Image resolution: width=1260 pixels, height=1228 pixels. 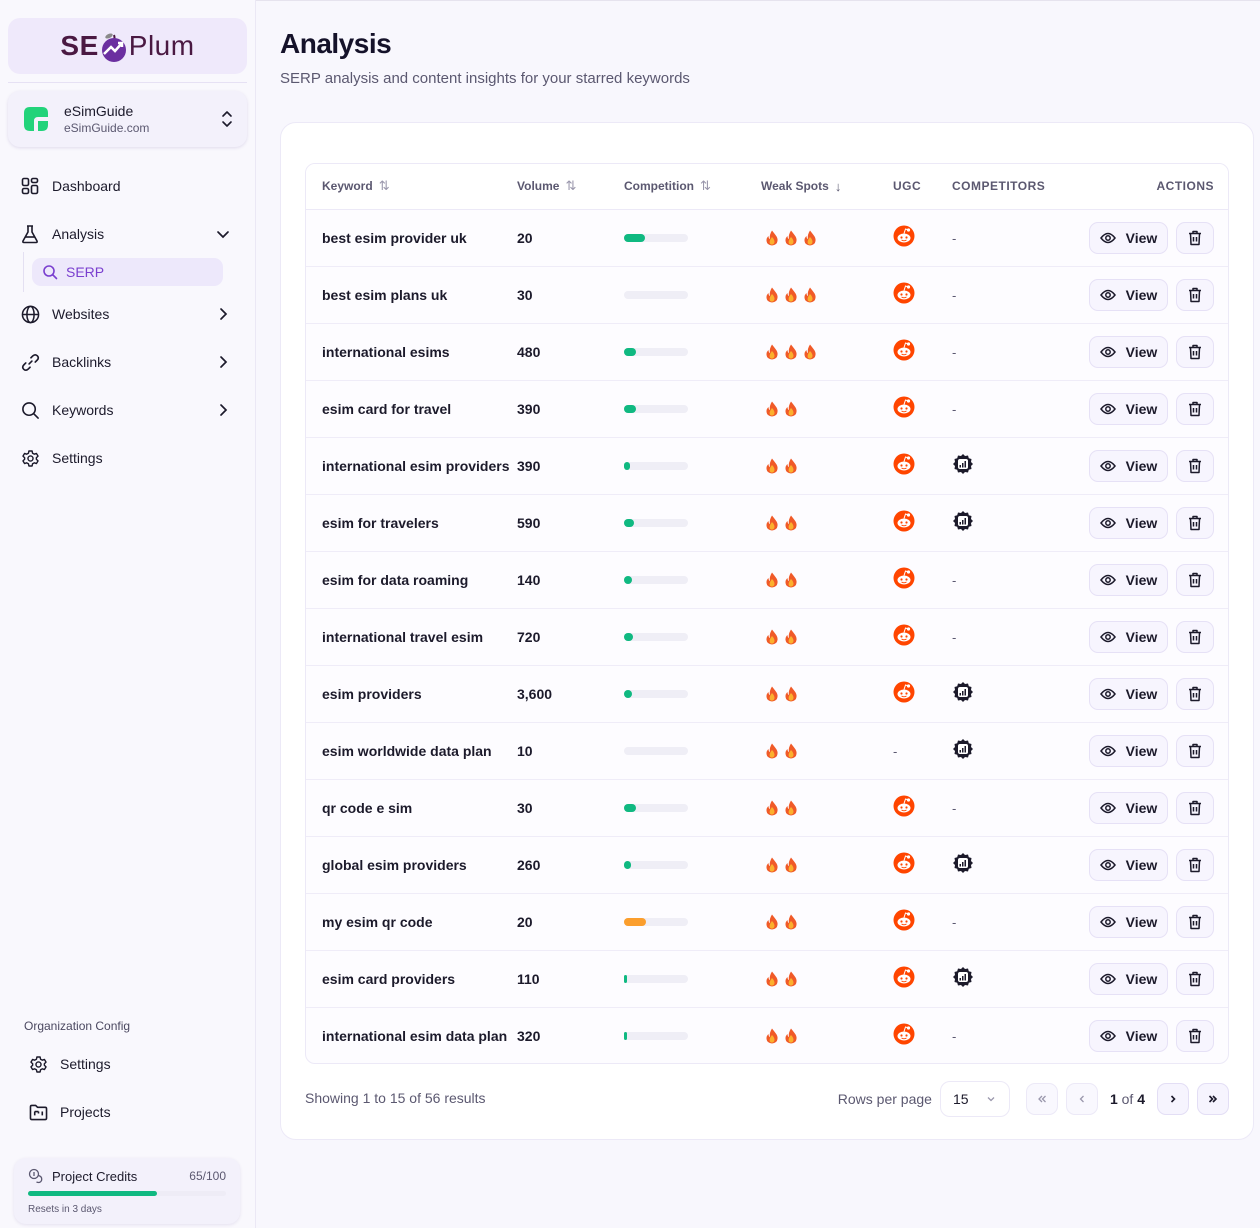 I want to click on col-competition: Competition ⇅, so click(x=692, y=187).